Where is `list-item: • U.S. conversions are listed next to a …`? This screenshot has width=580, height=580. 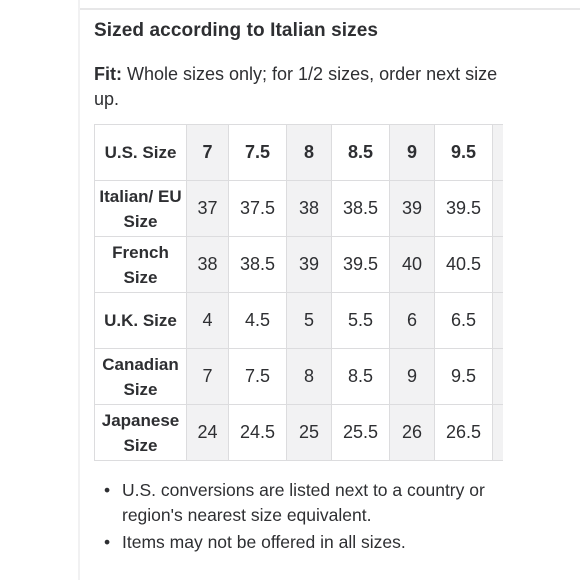 list-item: • U.S. conversions are listed next to a … is located at coordinates (314, 503).